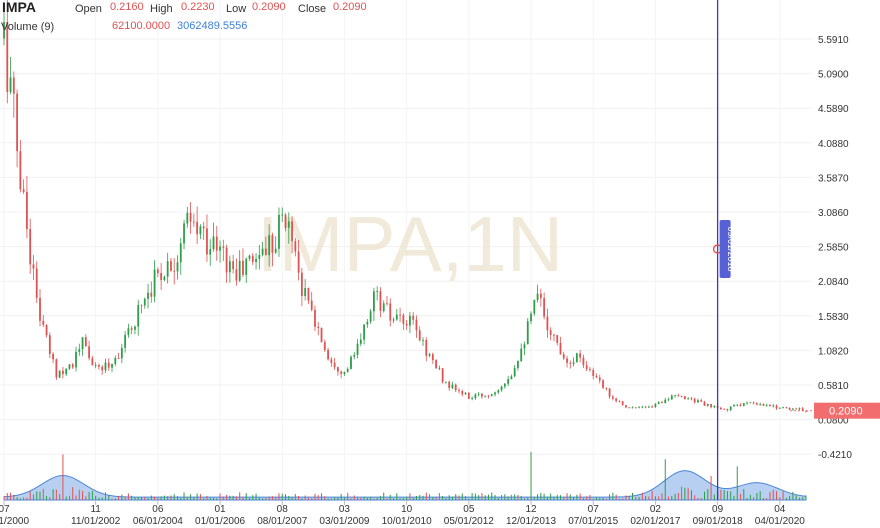 The height and width of the screenshot is (528, 880). Describe the element at coordinates (212, 26) in the screenshot. I see `volume-value-average: 3062489.5556` at that location.